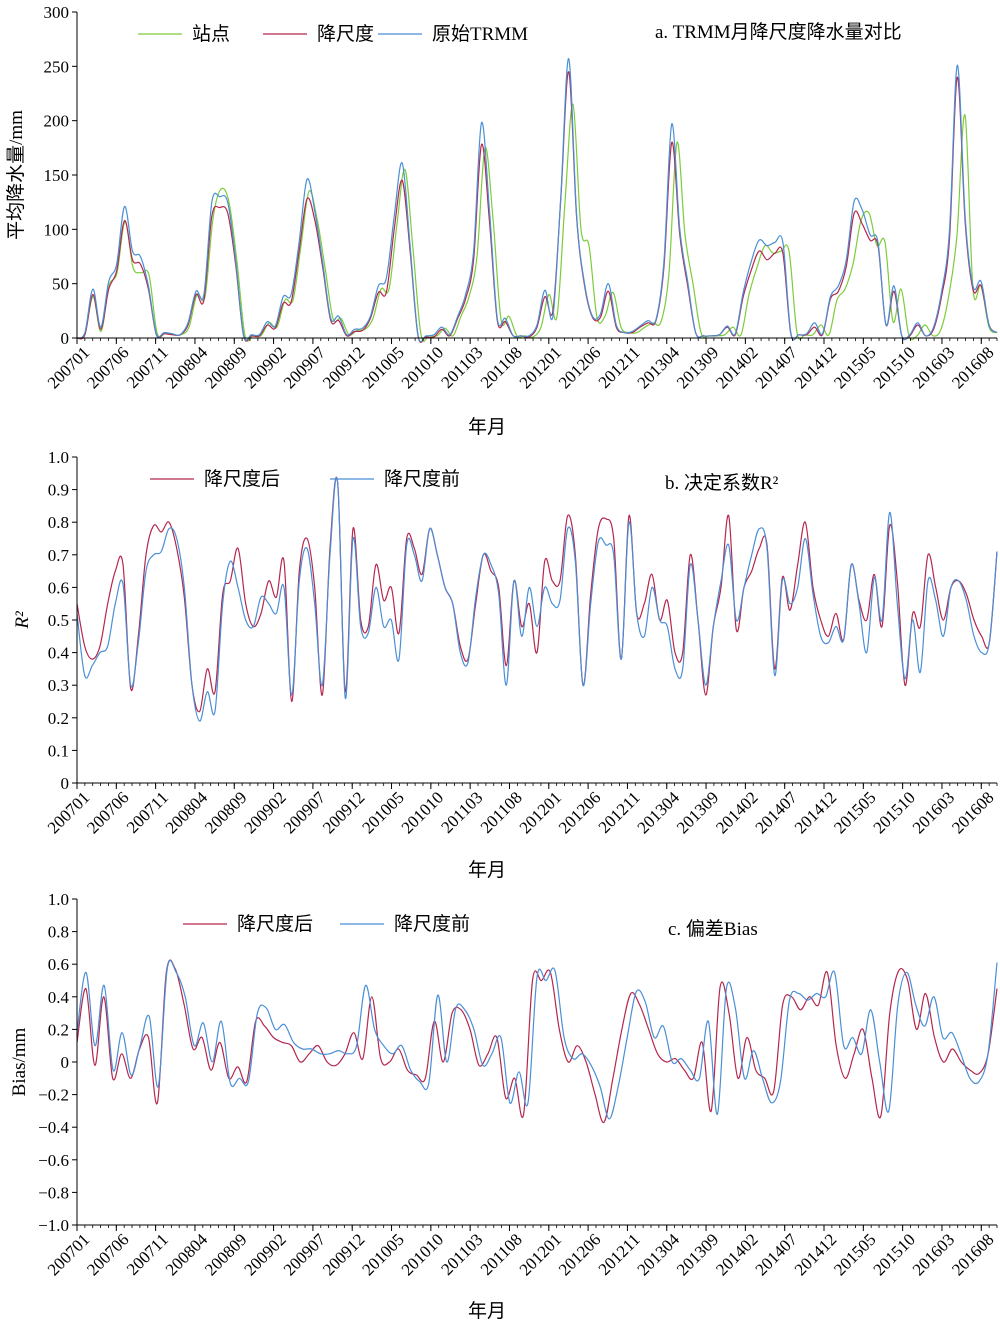 Image resolution: width=1000 pixels, height=1326 pixels. Describe the element at coordinates (57, 12) in the screenshot. I see `y-tick-label: 300` at that location.